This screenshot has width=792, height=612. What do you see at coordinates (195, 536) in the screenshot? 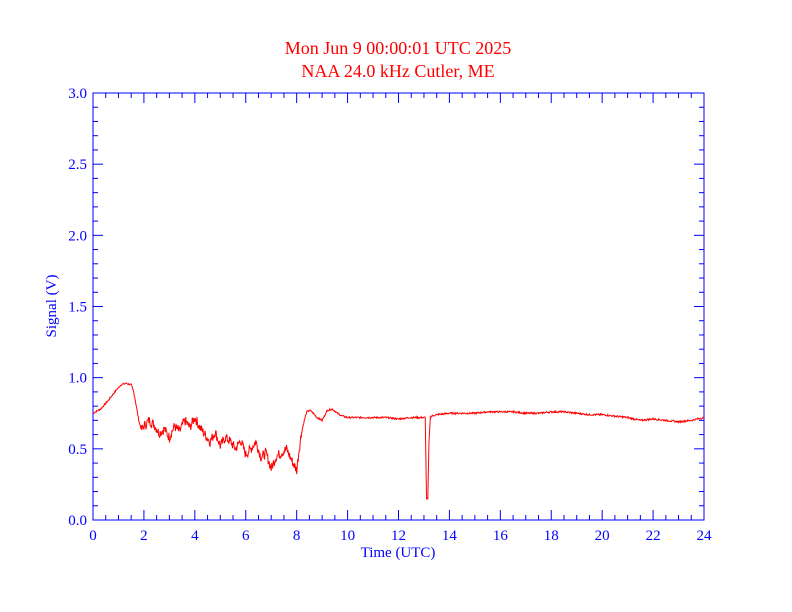
I see `x-tick-label: 4` at bounding box center [195, 536].